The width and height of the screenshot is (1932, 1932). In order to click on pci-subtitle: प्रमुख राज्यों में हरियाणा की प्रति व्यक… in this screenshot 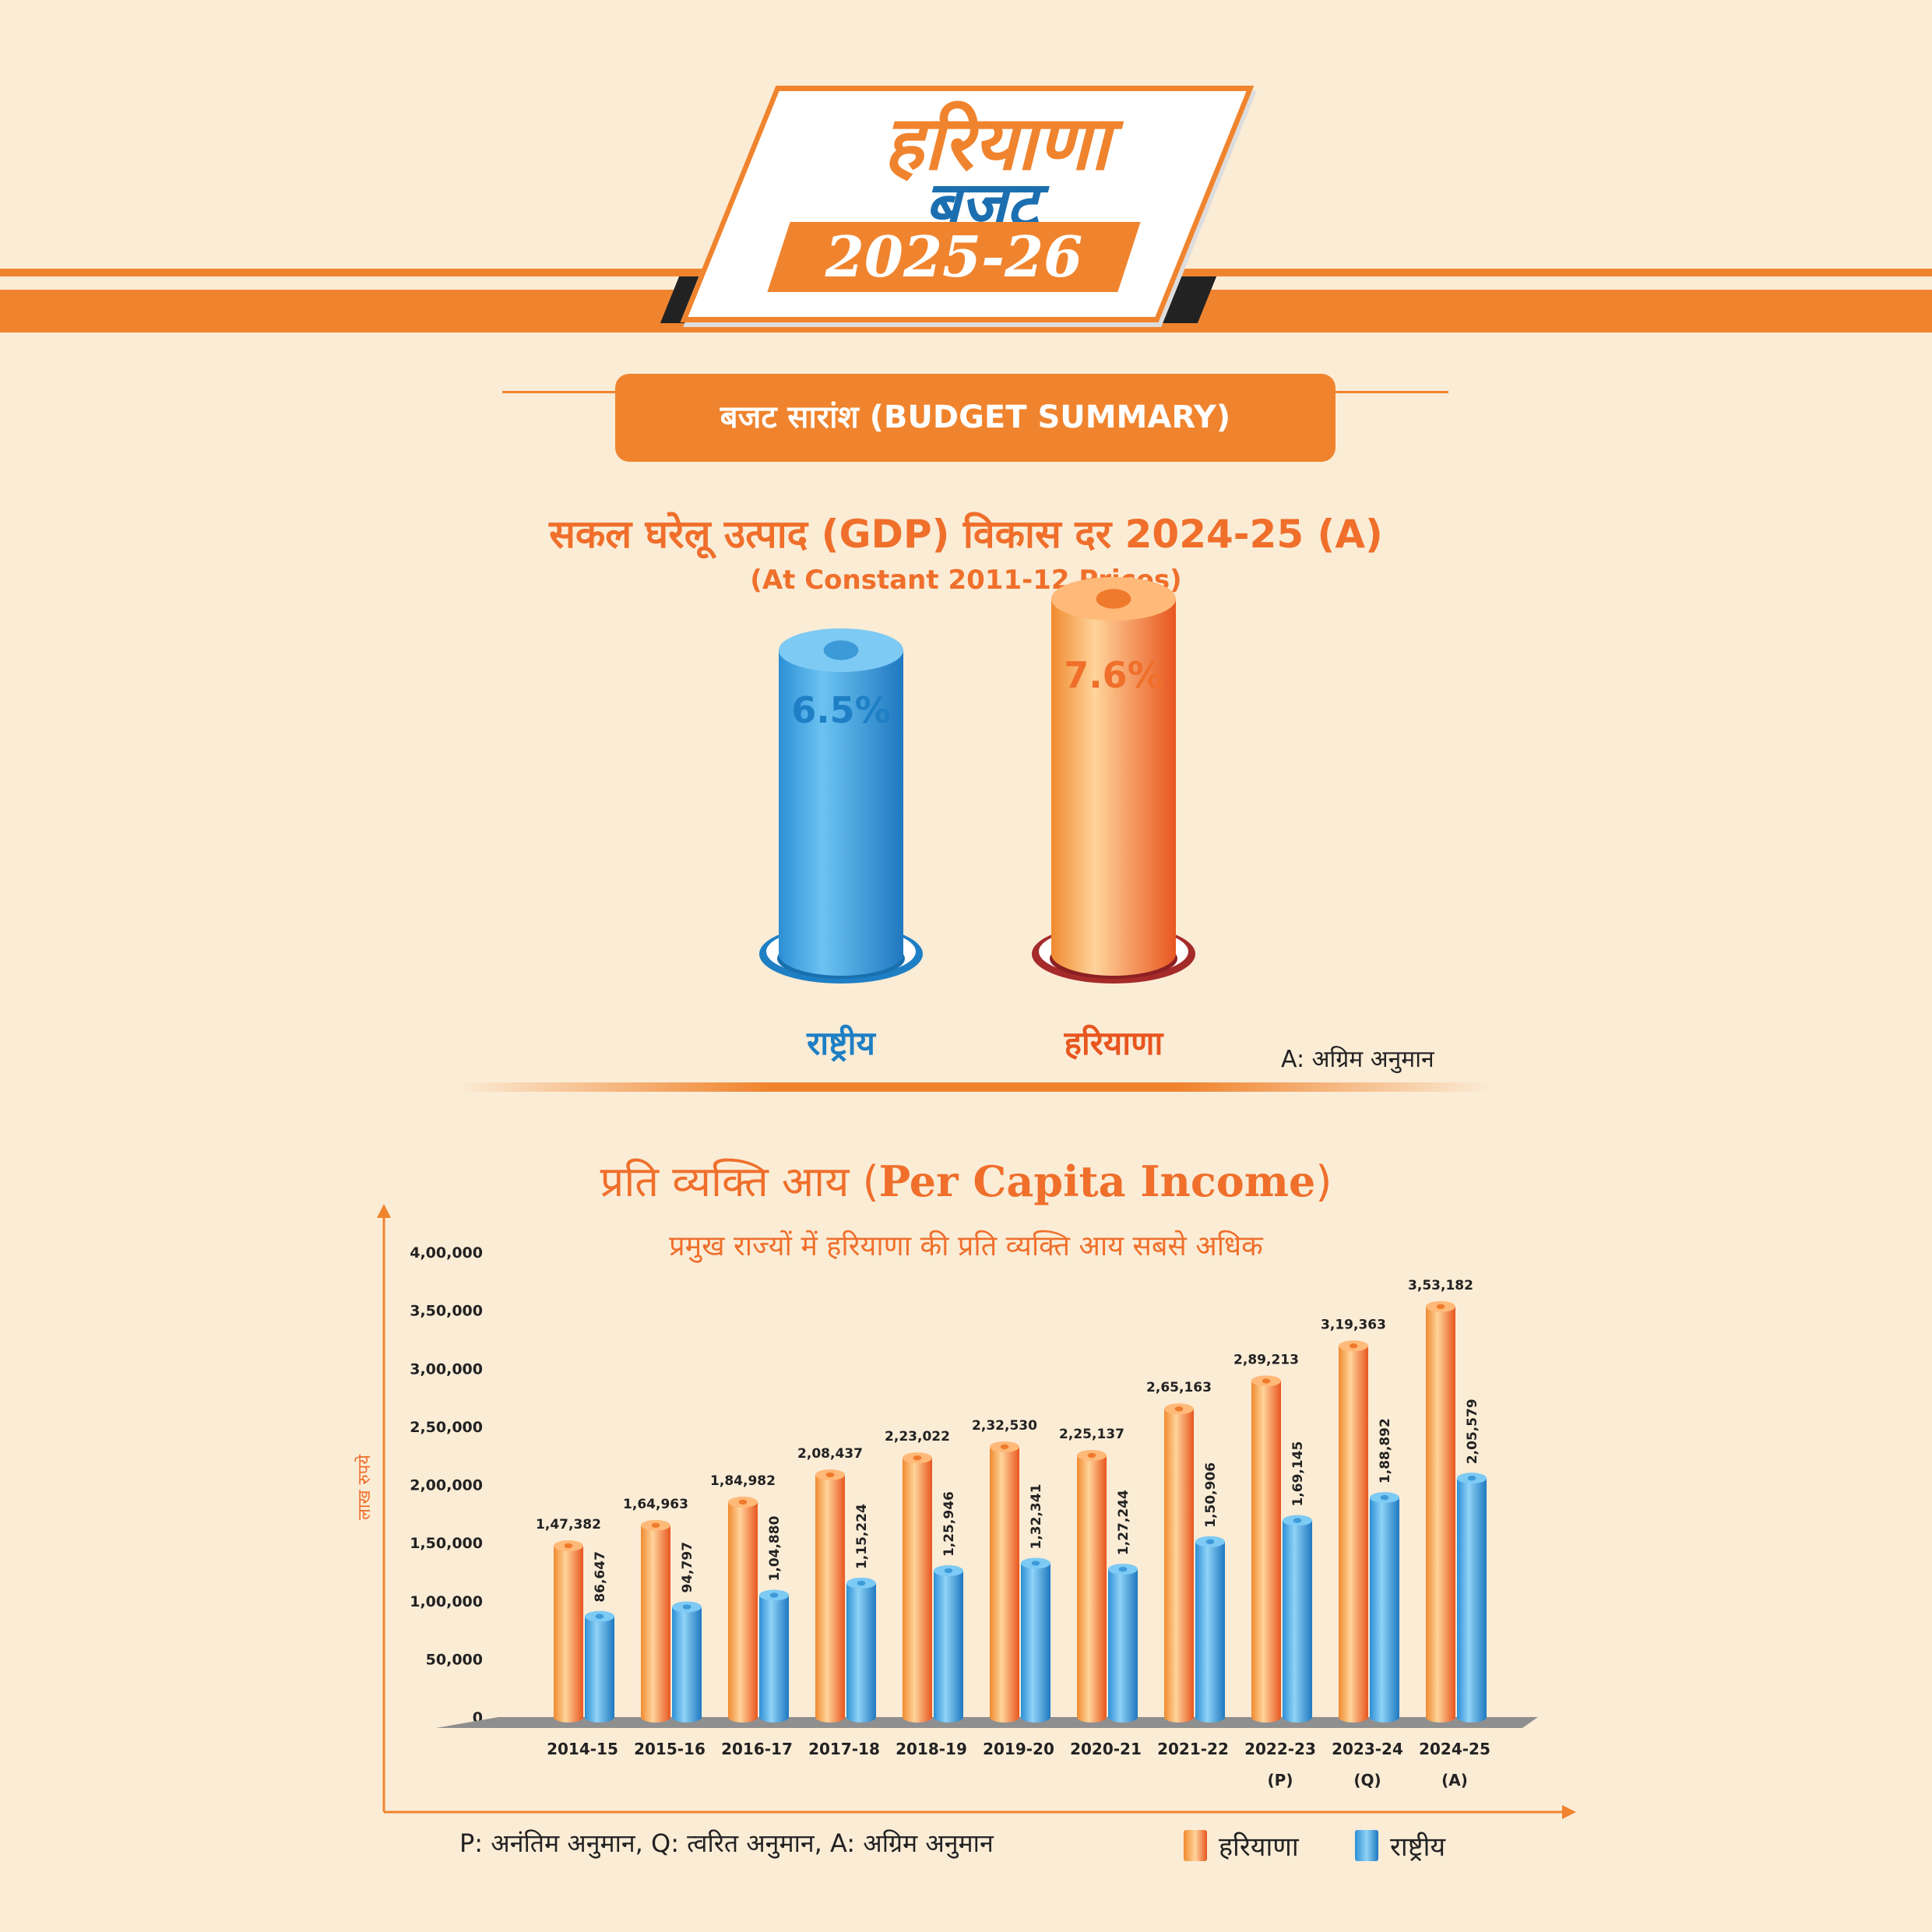, I will do `click(966, 1246)`.